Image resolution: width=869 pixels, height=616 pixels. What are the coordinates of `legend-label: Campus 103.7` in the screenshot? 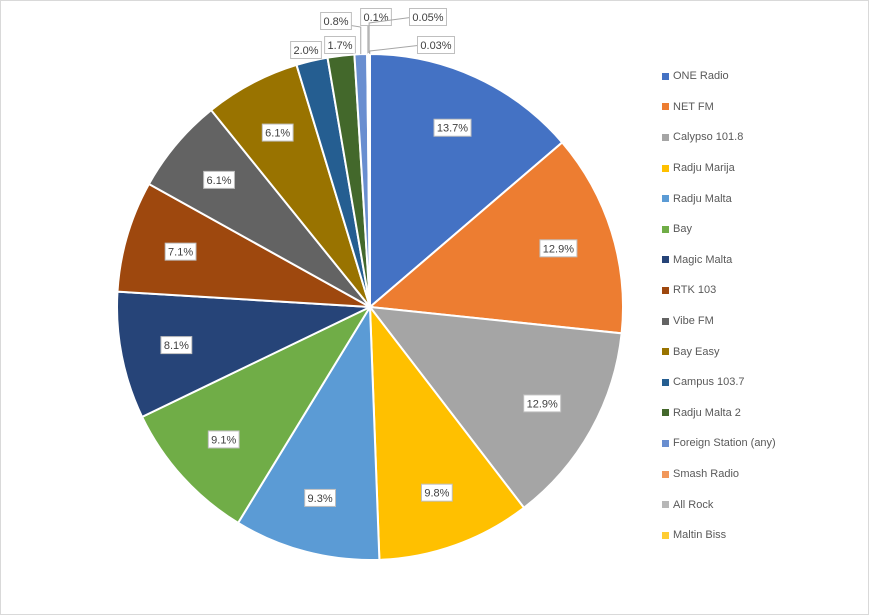 It's located at (709, 382).